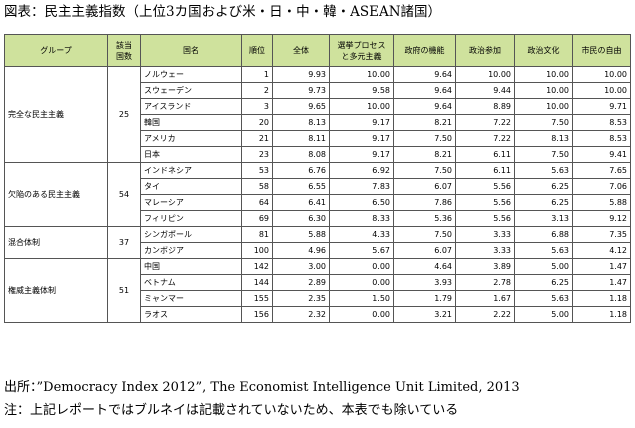 The width and height of the screenshot is (635, 428). What do you see at coordinates (191, 186) in the screenshot?
I see `country-cell: タイ` at bounding box center [191, 186].